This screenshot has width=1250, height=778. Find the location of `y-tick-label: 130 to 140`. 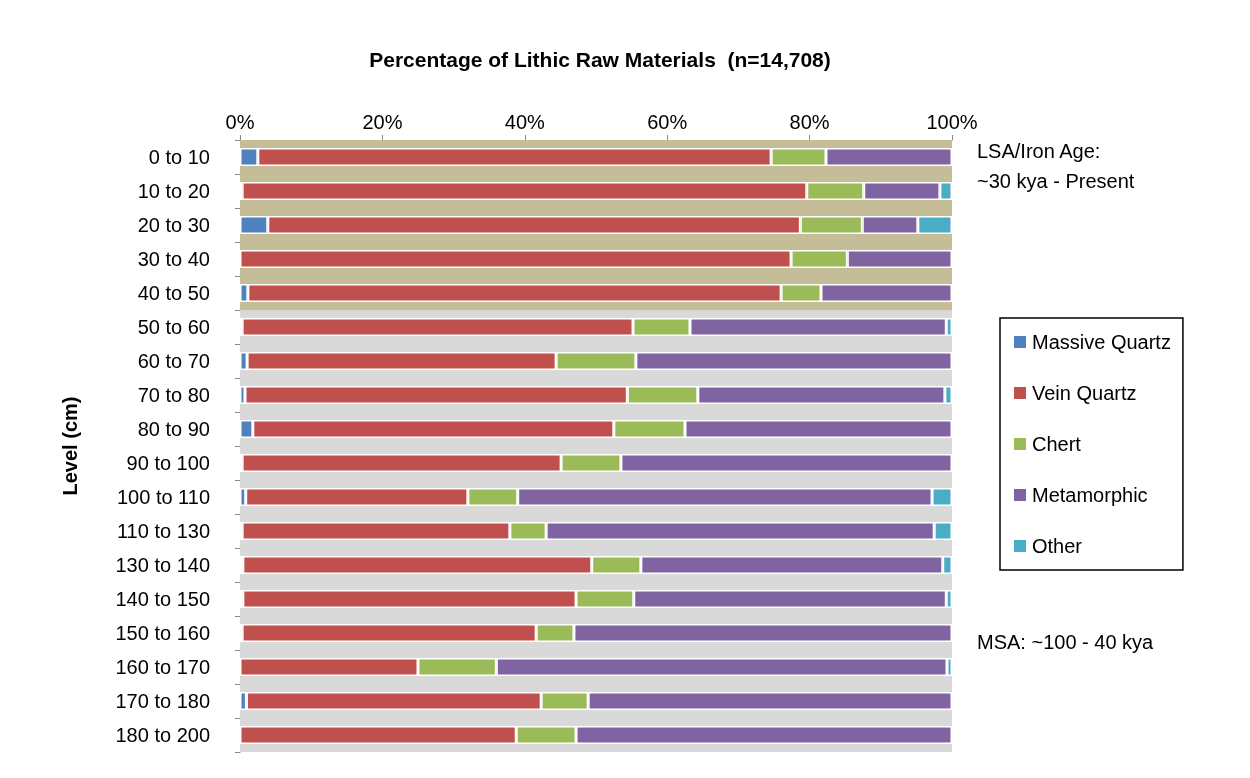

y-tick-label: 130 to 140 is located at coordinates (162, 565).